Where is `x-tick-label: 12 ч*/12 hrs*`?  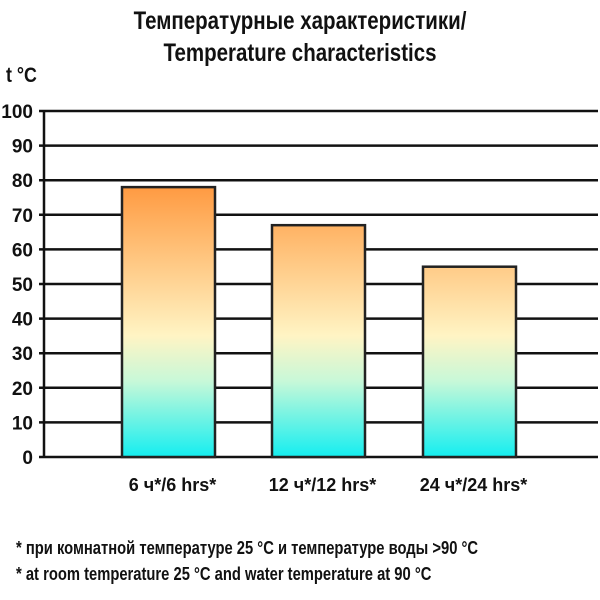
x-tick-label: 12 ч*/12 hrs* is located at coordinates (323, 485).